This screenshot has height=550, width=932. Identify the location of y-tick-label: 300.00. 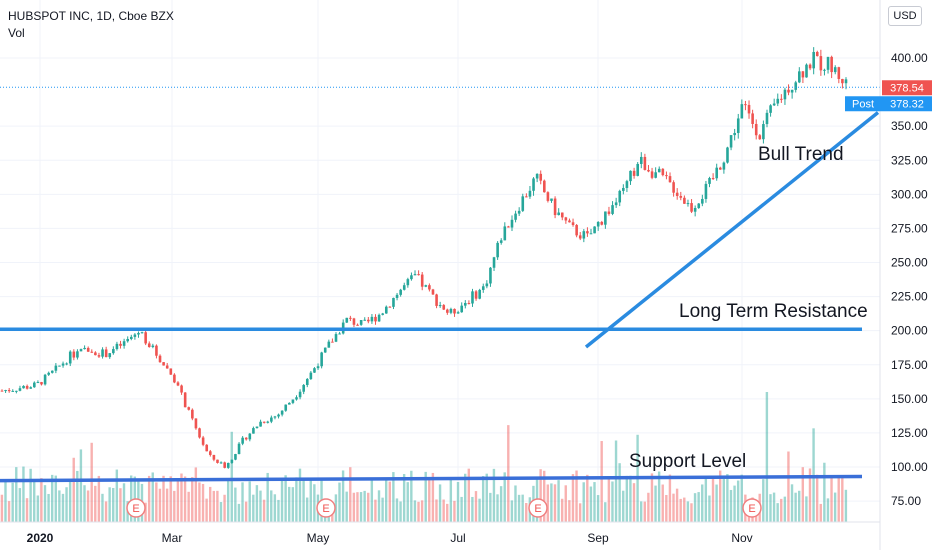
(909, 194).